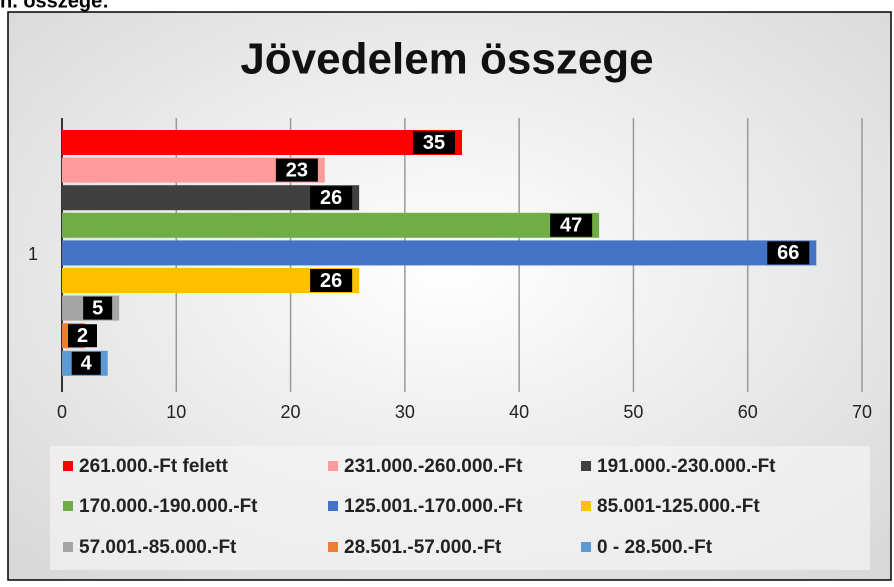 The image size is (894, 587). Describe the element at coordinates (54, 6) in the screenshot. I see `page-heading: n. összege:` at that location.